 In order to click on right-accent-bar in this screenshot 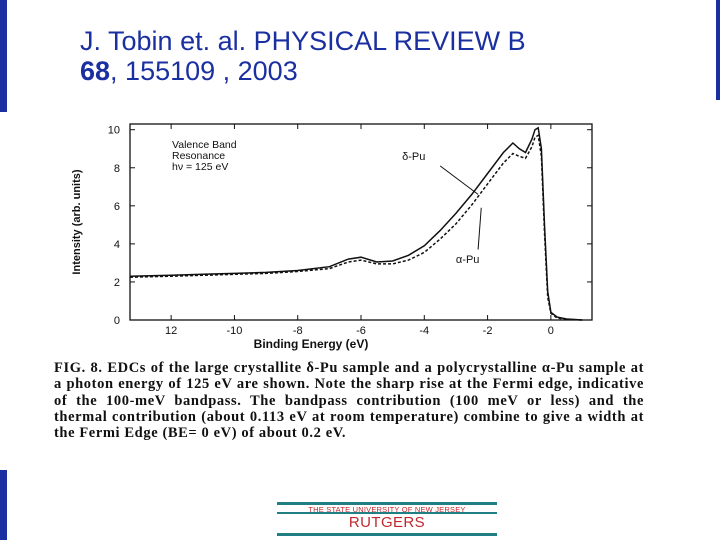, I will do `click(718, 50)`.